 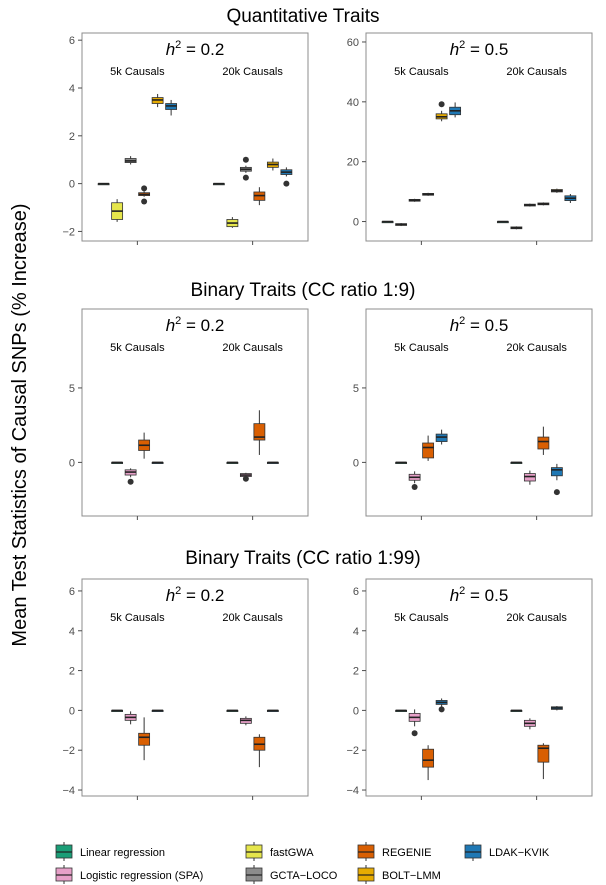 What do you see at coordinates (141, 876) in the screenshot?
I see `legend-label: Logistic regression (SPA)` at bounding box center [141, 876].